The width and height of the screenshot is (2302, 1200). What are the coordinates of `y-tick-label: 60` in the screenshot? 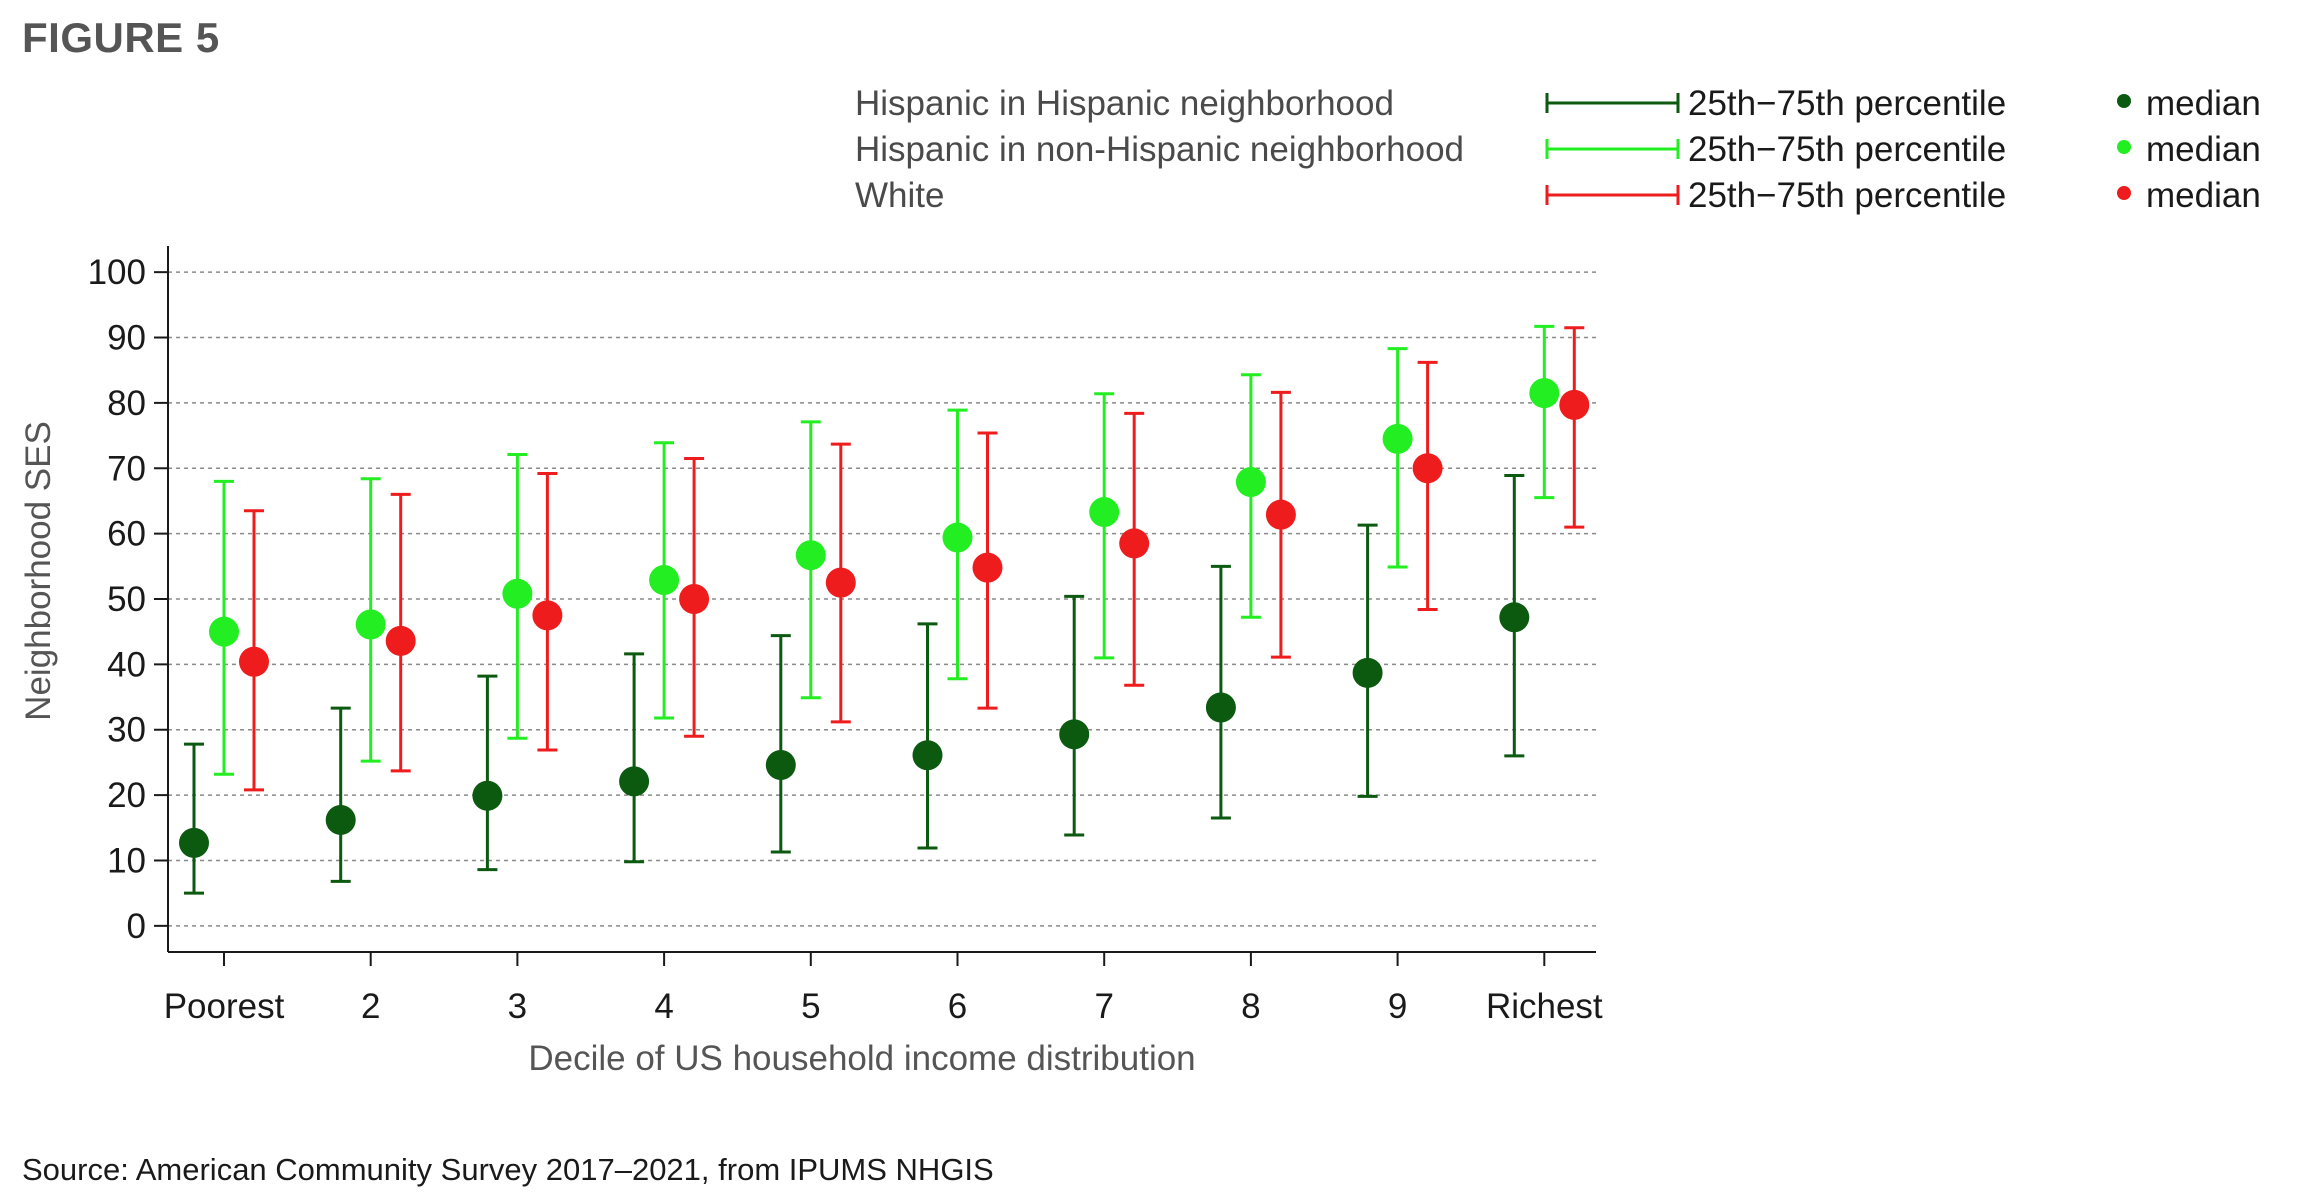 It's located at (126, 534).